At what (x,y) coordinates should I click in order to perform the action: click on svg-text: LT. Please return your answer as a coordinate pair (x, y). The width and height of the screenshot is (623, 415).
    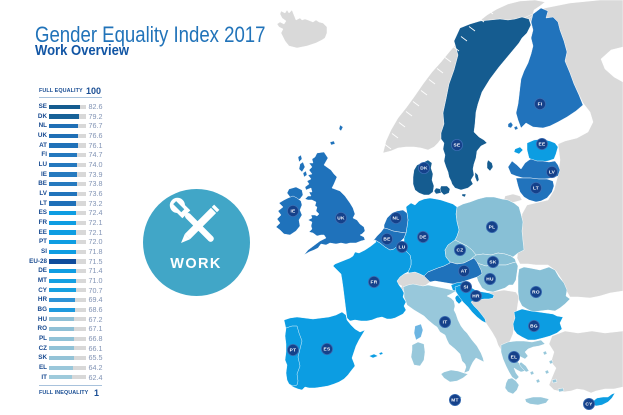
    Looking at the image, I should click on (536, 189).